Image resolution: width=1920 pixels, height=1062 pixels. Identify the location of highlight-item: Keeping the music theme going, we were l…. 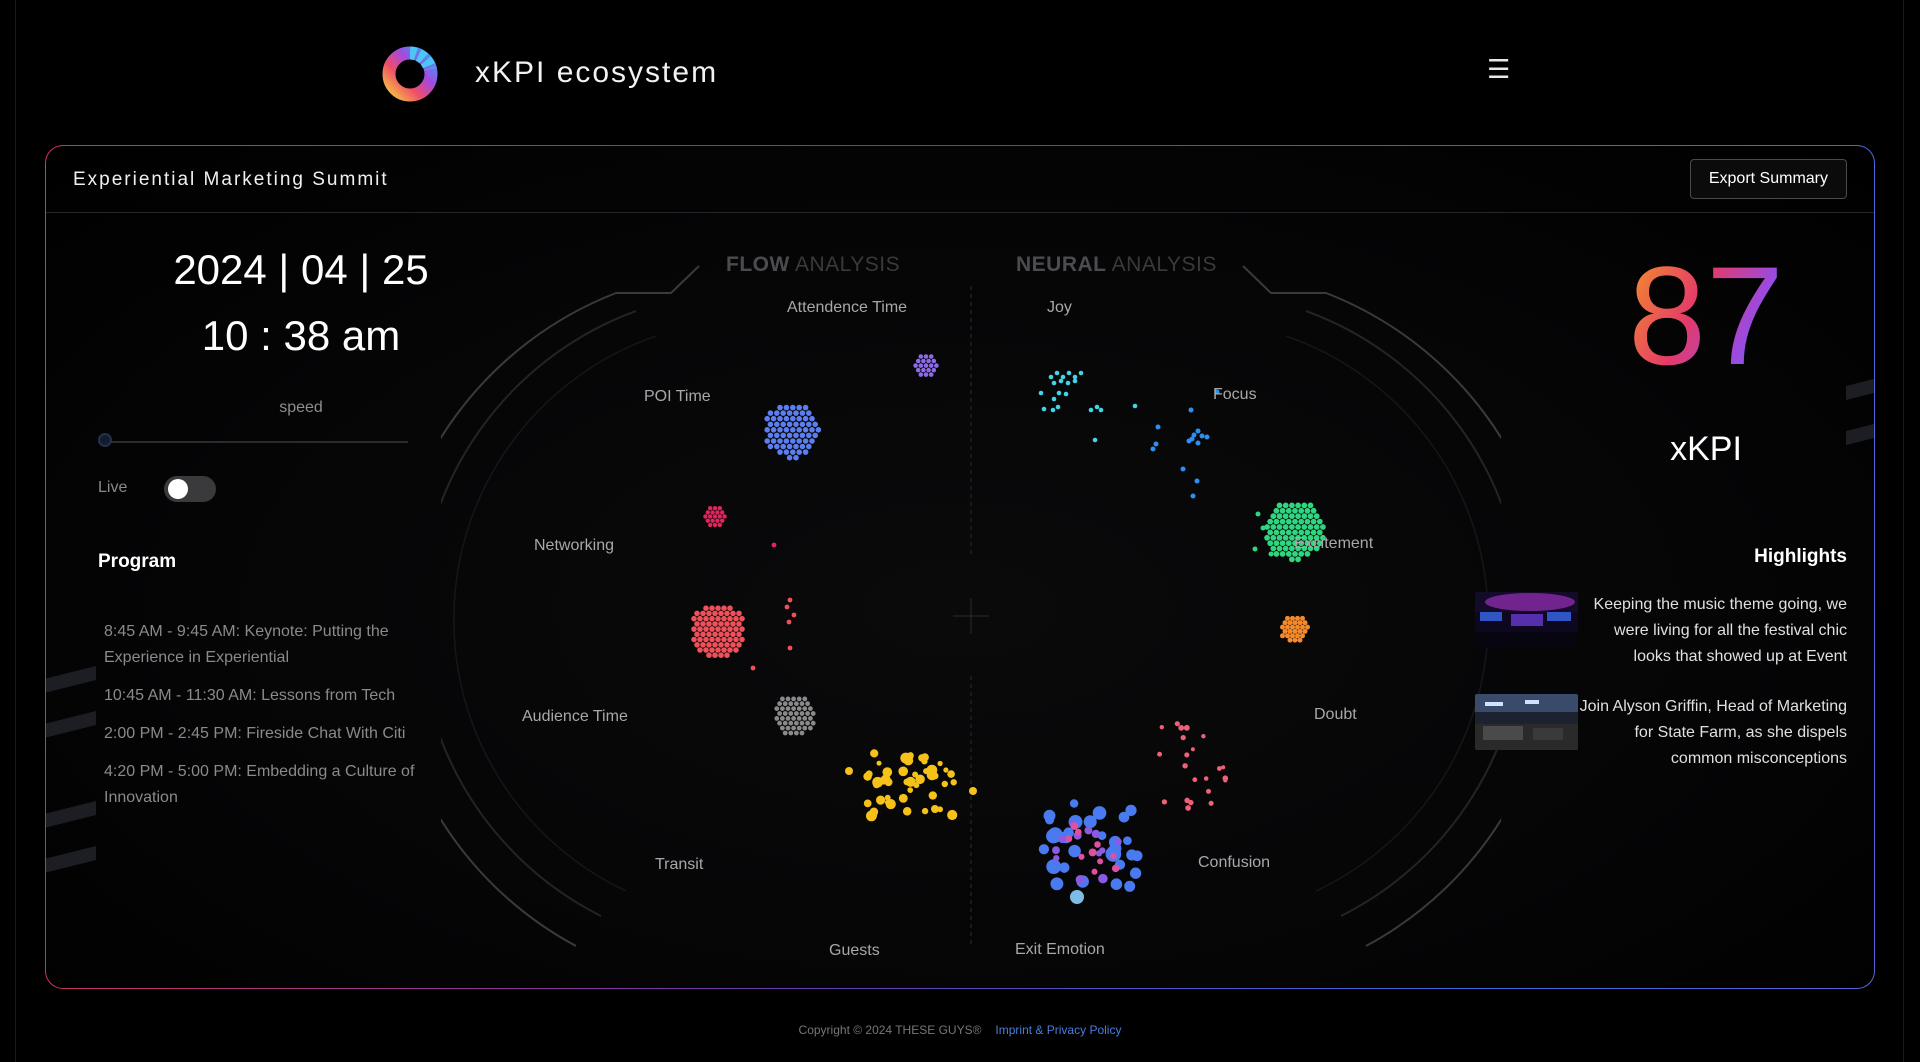
(1661, 628).